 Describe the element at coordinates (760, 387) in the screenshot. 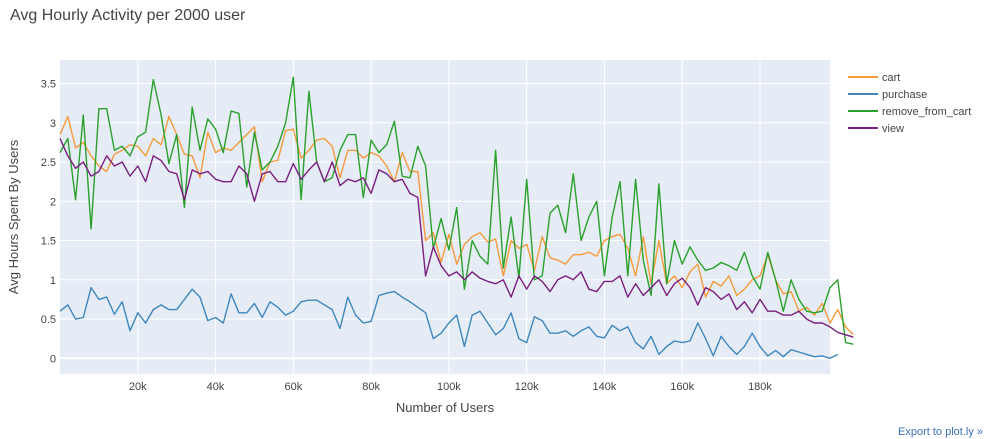

I see `x-tick-label: 180k` at that location.